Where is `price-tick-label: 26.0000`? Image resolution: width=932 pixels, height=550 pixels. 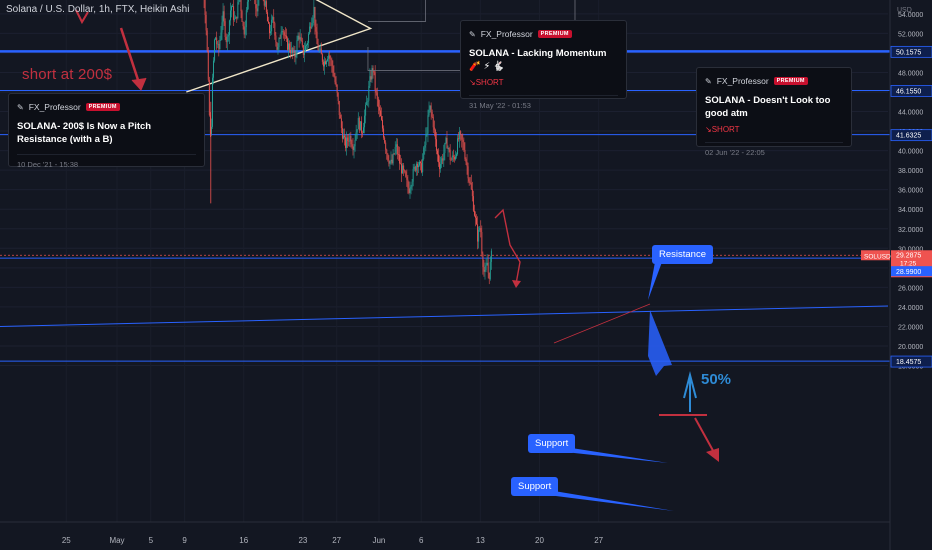
price-tick-label: 26.0000 is located at coordinates (910, 288).